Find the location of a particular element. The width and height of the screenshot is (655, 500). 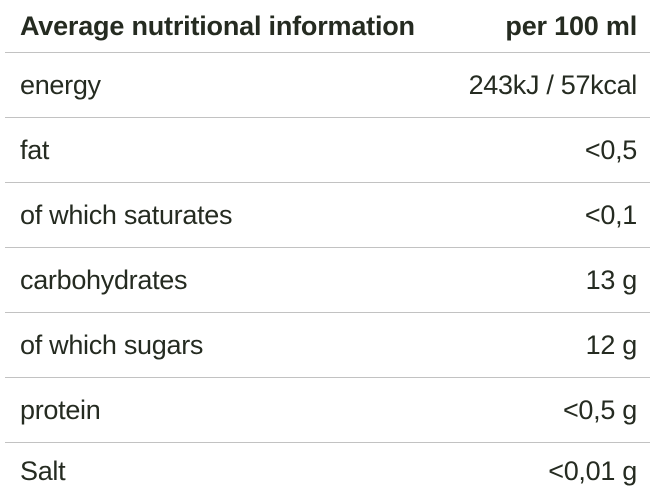

nutrient-value: <0,5 is located at coordinates (610, 149).